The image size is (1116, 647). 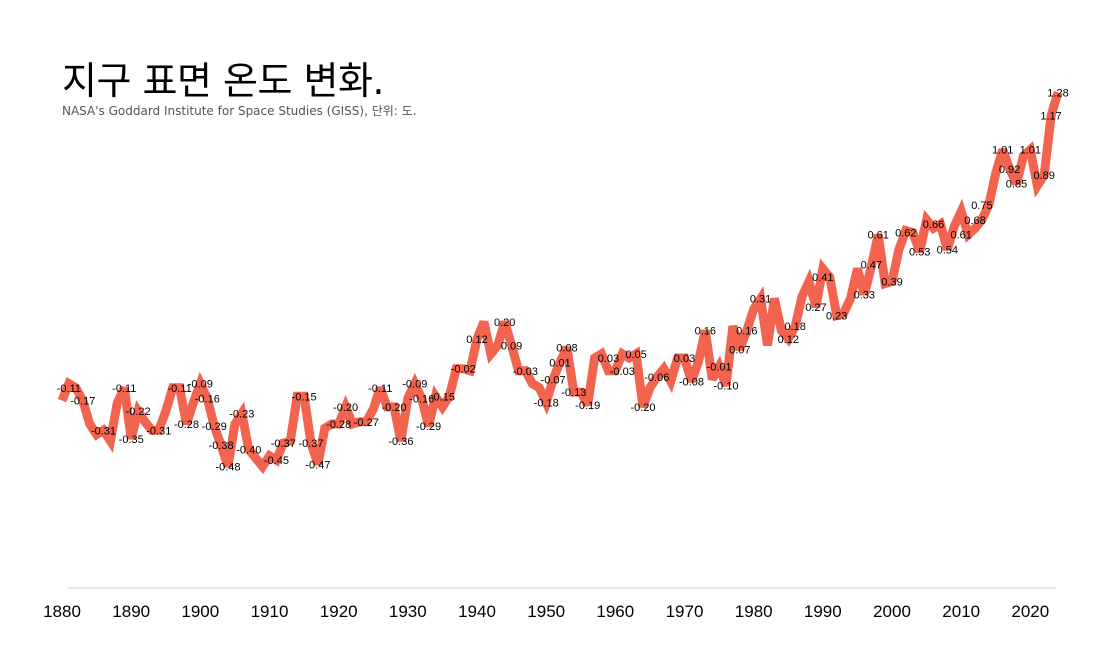 What do you see at coordinates (974, 221) in the screenshot?
I see `data-label: 0.68` at bounding box center [974, 221].